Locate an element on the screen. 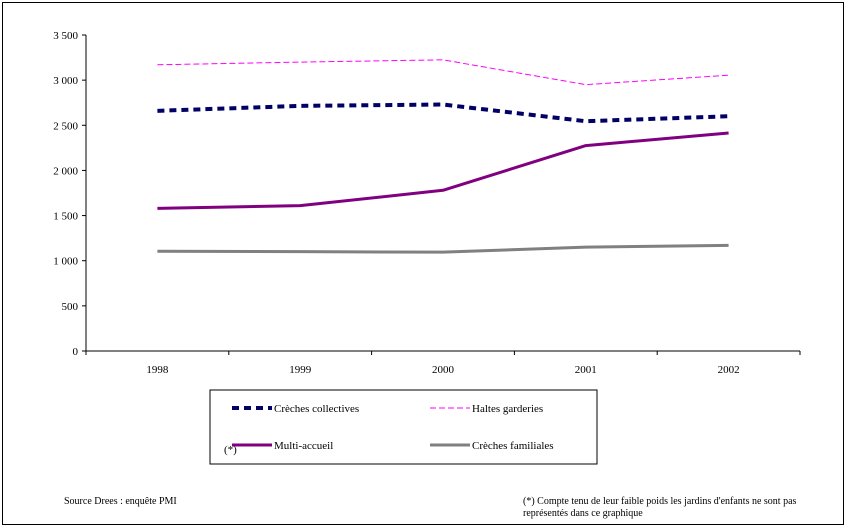  source-note: Source Drees : enquête PMI is located at coordinates (120, 501).